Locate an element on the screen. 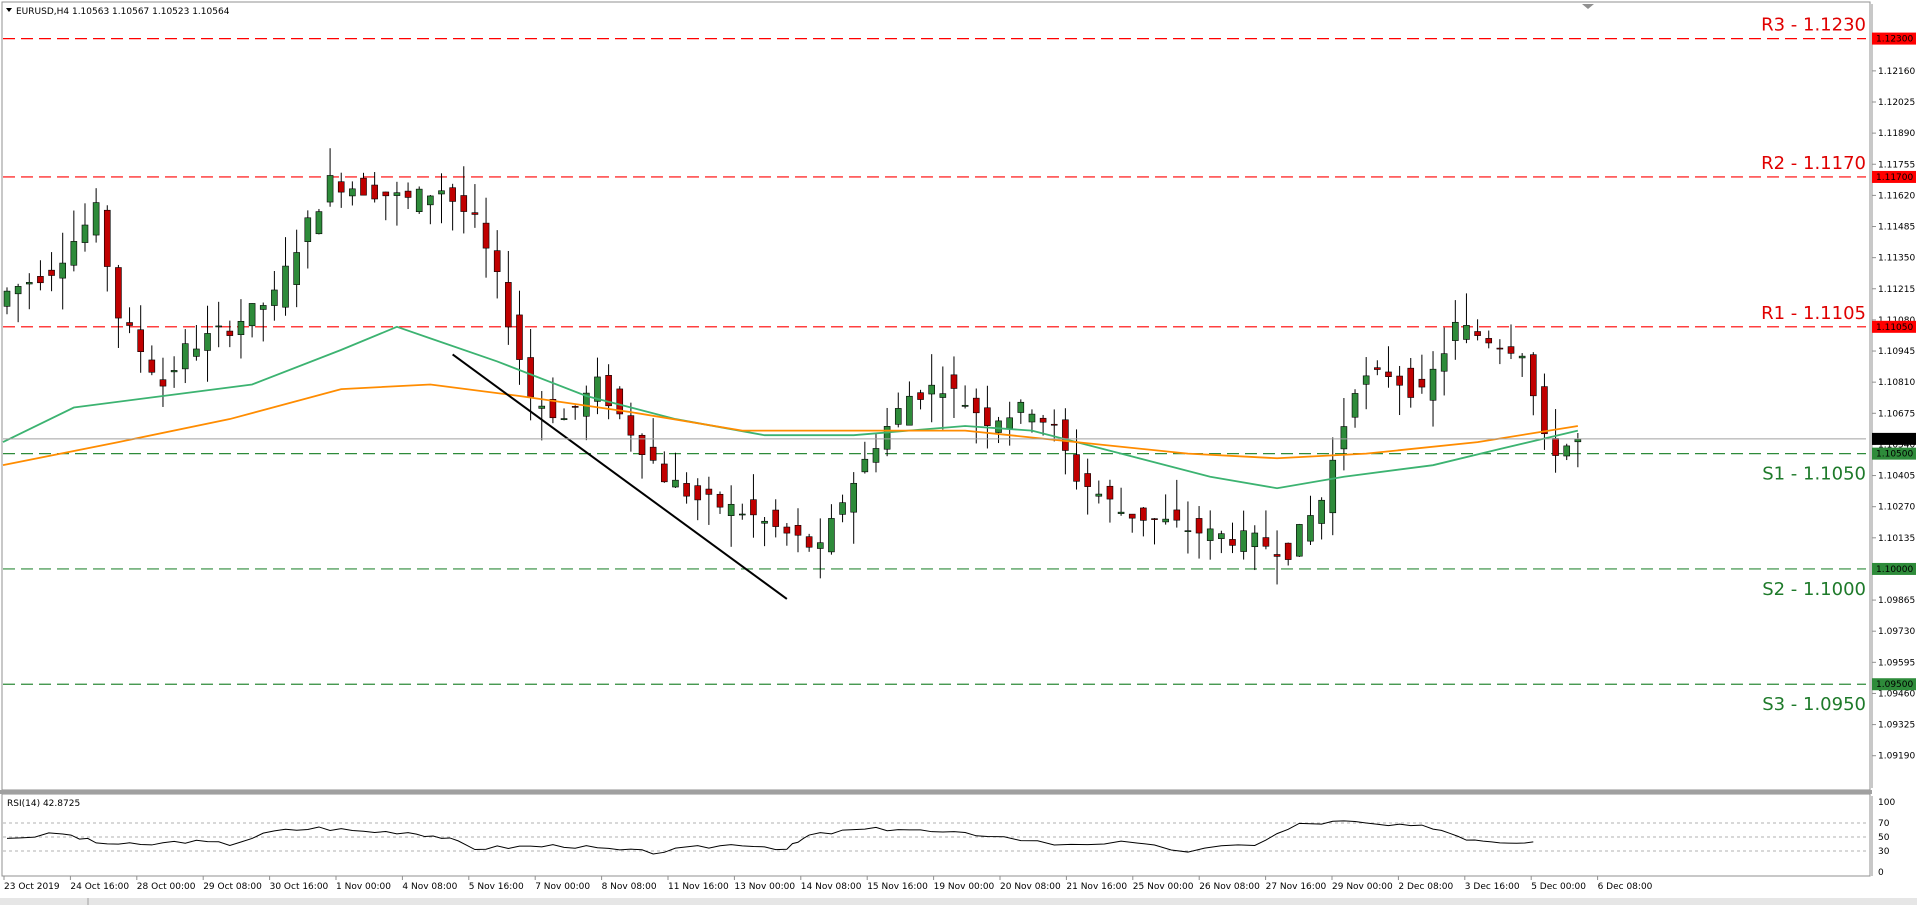 This screenshot has height=905, width=1917. rsi-tick-label: 30 is located at coordinates (1884, 852).